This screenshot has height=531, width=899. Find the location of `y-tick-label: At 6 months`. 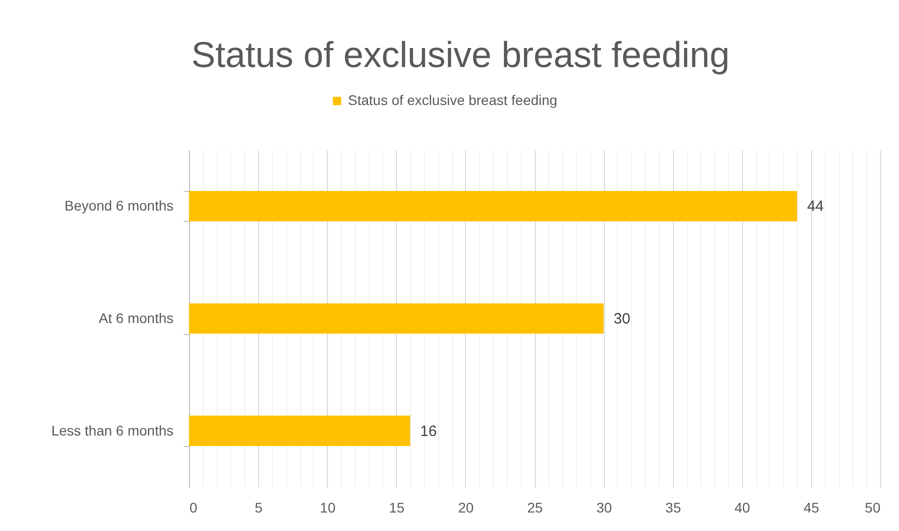

y-tick-label: At 6 months is located at coordinates (136, 318).